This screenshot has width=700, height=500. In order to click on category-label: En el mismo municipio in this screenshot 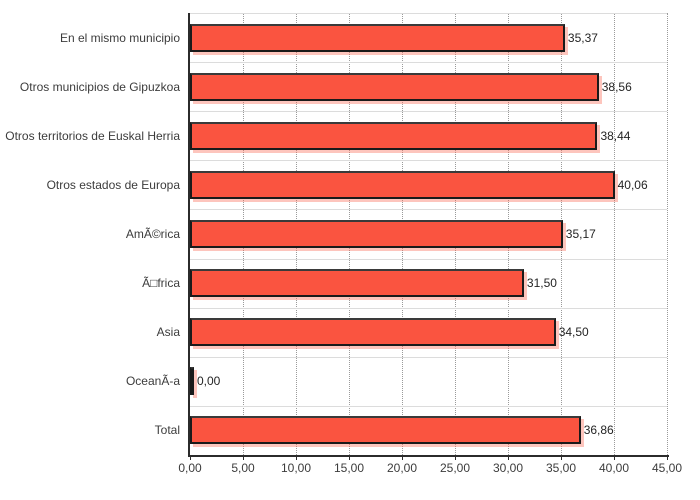, I will do `click(119, 37)`.